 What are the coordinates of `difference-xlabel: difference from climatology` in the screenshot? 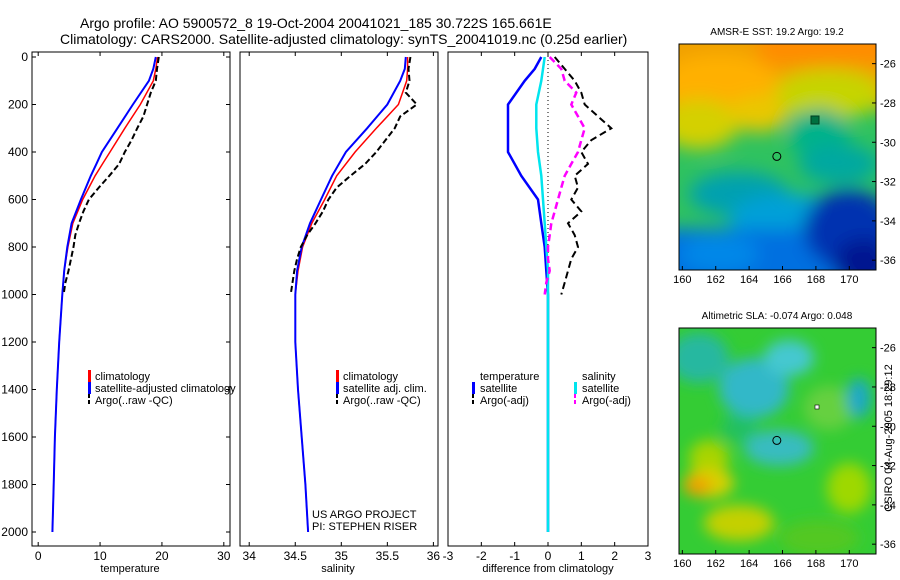 It's located at (548, 569).